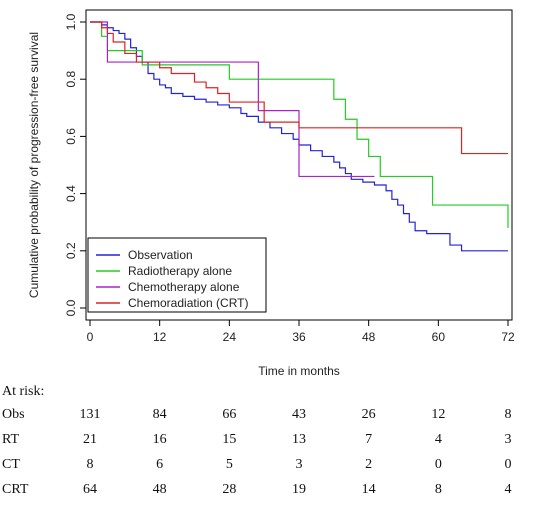 The height and width of the screenshot is (511, 550). Describe the element at coordinates (275, 467) in the screenshot. I see `at-risk-row: CT 8 6 5 3 2 0 0` at that location.